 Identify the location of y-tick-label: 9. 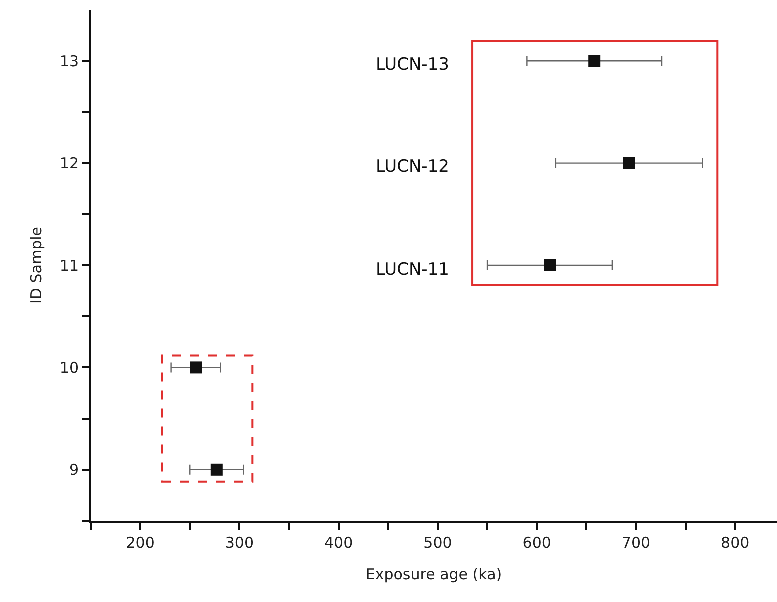
(74, 470).